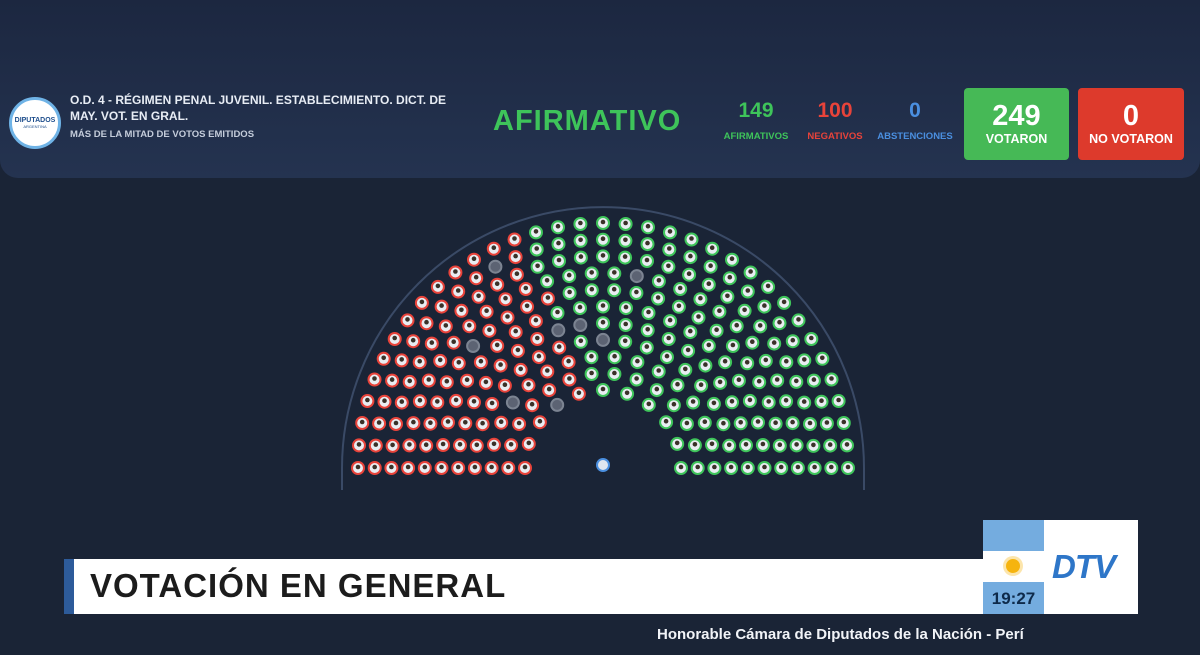 The height and width of the screenshot is (655, 1200). I want to click on no-votaron-value: 0, so click(1131, 116).